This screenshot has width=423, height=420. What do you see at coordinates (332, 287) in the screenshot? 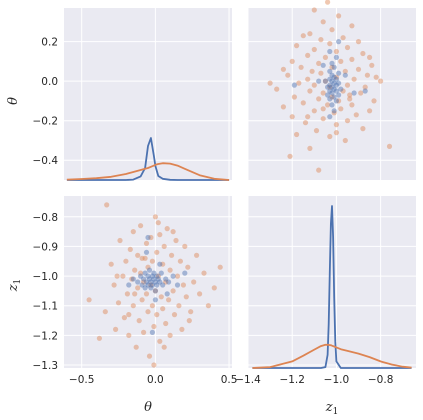
I see `kde-z1-blue` at bounding box center [332, 287].